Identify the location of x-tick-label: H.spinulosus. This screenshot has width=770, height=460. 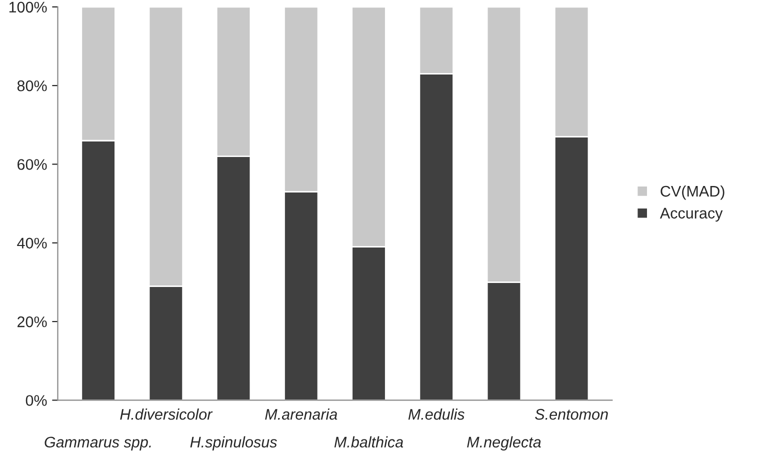
(233, 443).